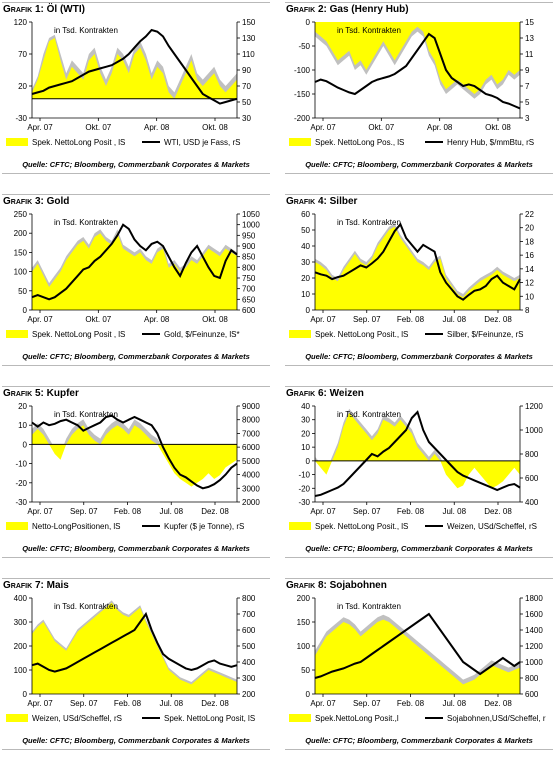 This screenshot has height=764, width=555. What do you see at coordinates (249, 235) in the screenshot?
I see `y-tick-label-right: 950` at bounding box center [249, 235].